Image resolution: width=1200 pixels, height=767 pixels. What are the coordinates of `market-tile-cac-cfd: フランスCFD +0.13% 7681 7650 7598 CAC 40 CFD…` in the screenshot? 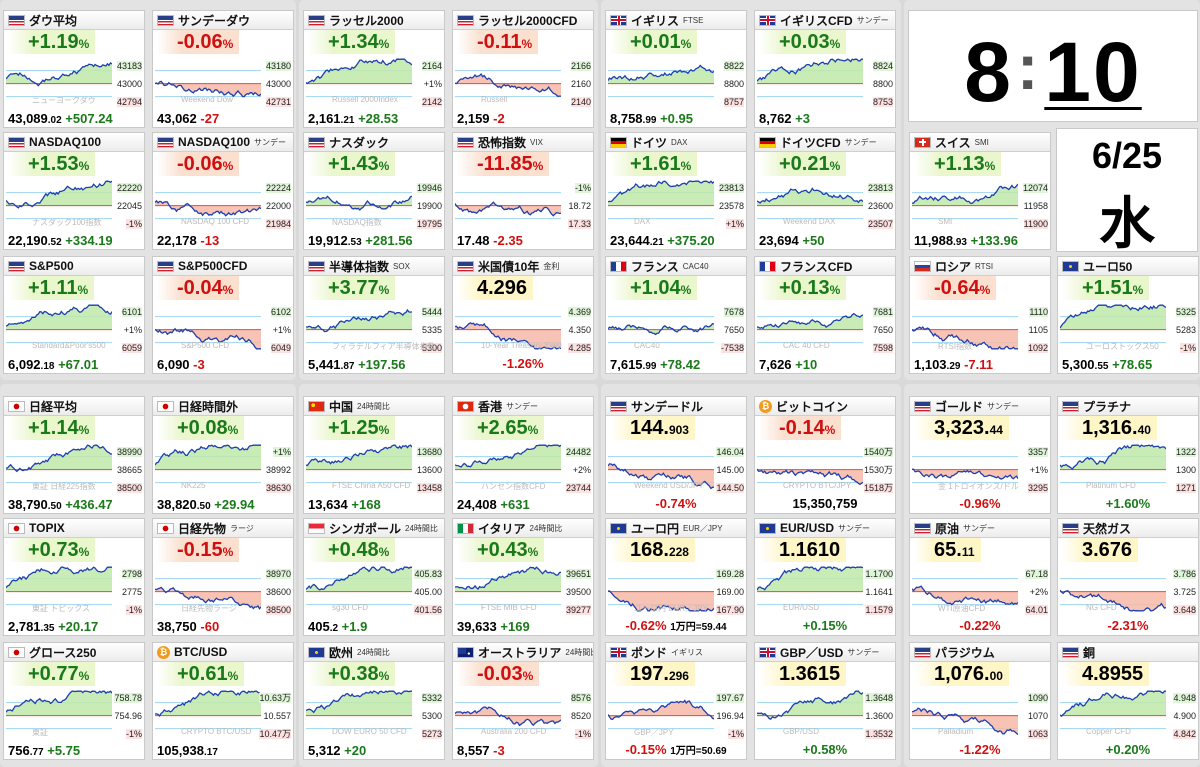 It's located at (825, 315).